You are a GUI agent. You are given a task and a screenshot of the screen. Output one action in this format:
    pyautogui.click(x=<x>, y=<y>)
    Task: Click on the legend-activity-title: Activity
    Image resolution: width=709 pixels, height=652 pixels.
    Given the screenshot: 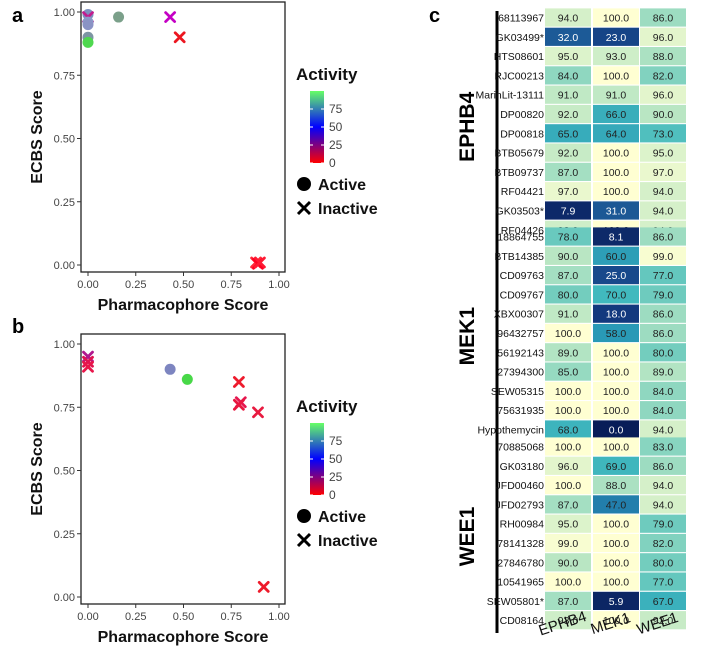 What is the action you would take?
    pyautogui.click(x=327, y=406)
    